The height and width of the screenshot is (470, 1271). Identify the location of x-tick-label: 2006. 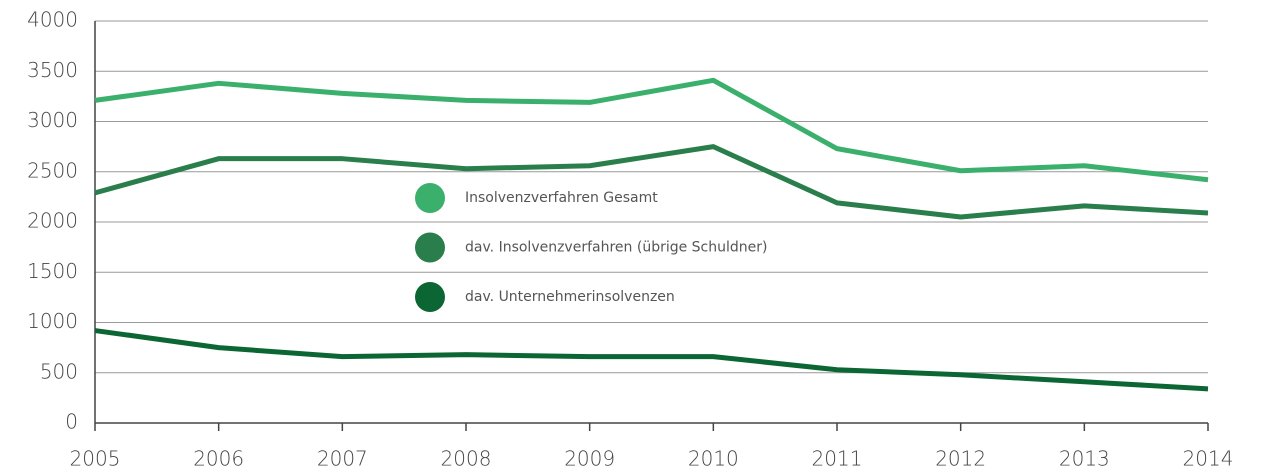
(218, 458).